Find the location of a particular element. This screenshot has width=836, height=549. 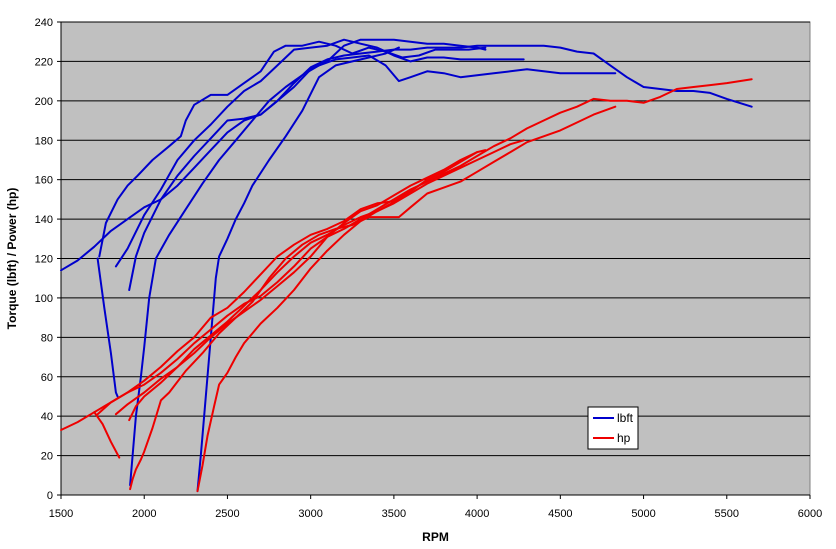

y-tick-label: 240 is located at coordinates (44, 23).